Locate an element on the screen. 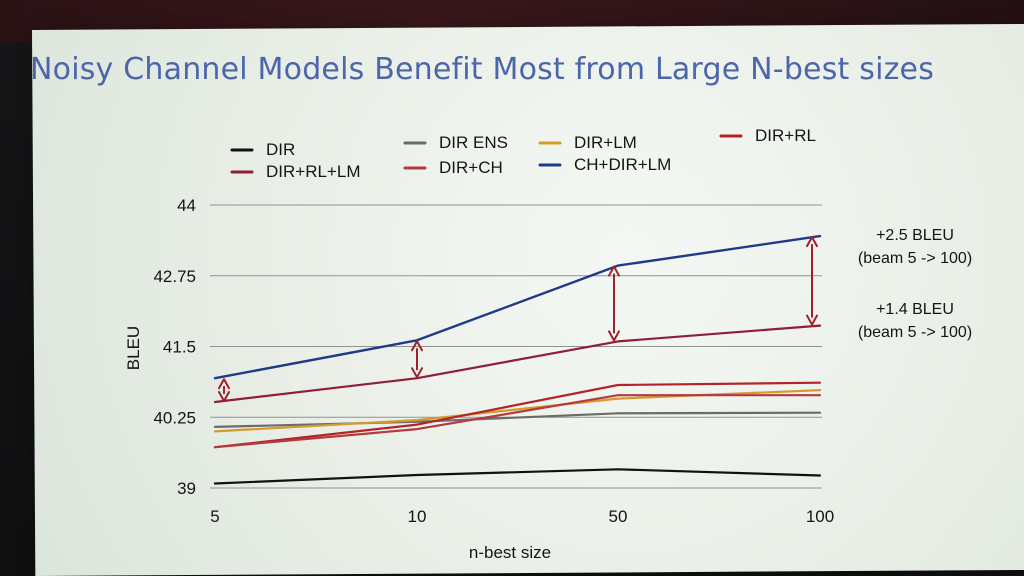 The height and width of the screenshot is (576, 1024). x-tick-5: 5 is located at coordinates (214, 516).